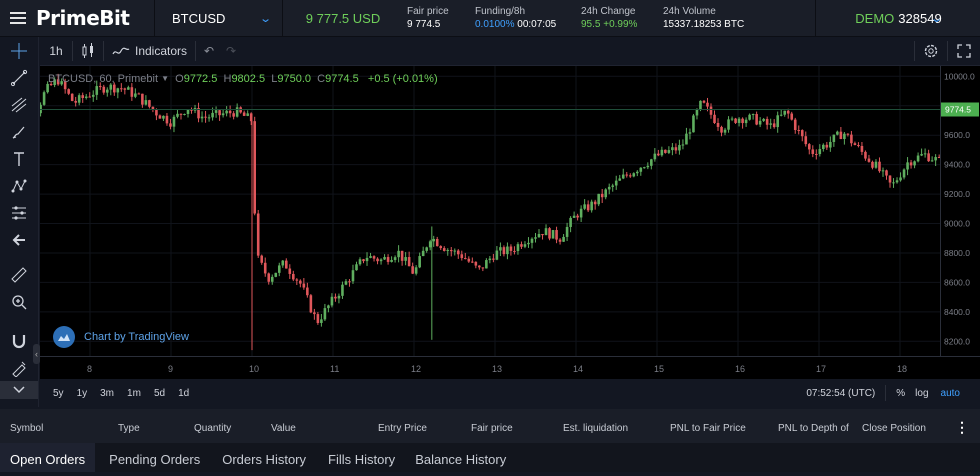  Describe the element at coordinates (950, 393) in the screenshot. I see `auto-toggle: auto` at that location.